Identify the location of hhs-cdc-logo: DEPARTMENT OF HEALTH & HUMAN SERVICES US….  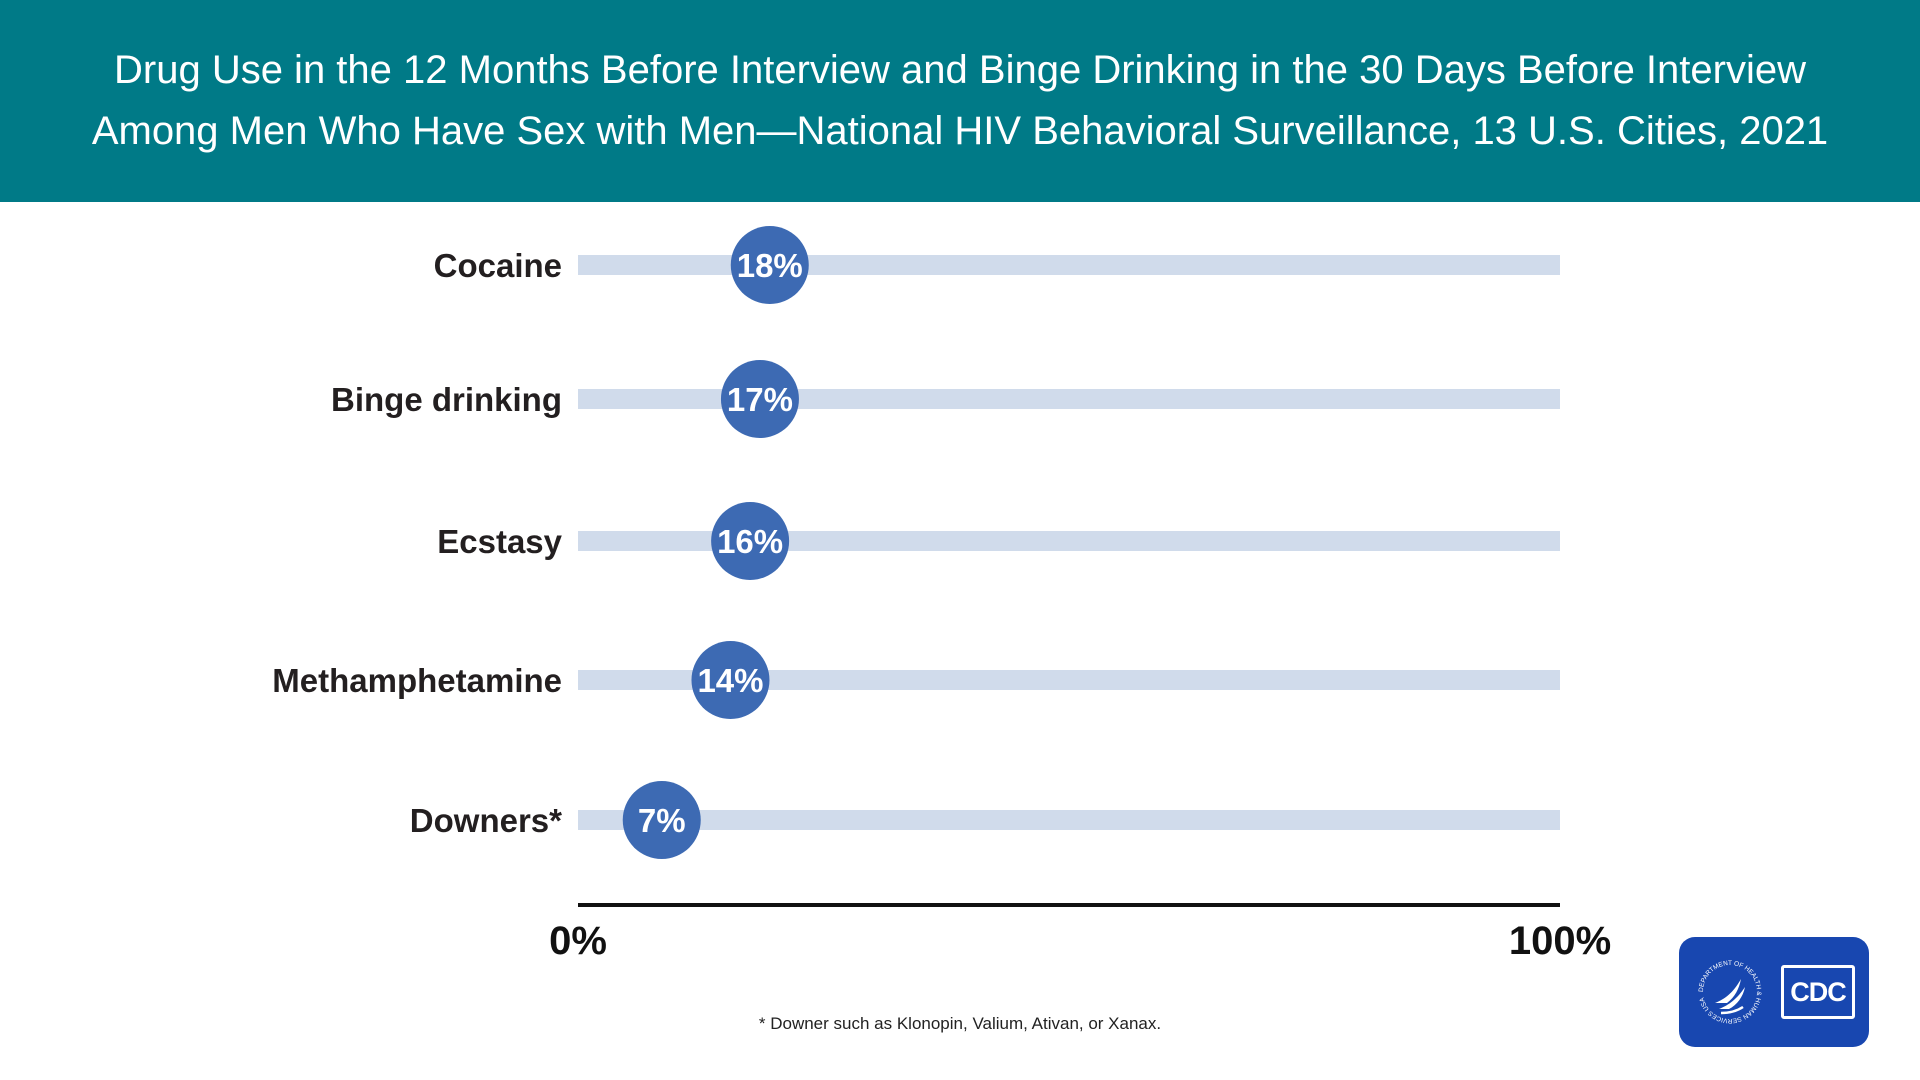
(1774, 992).